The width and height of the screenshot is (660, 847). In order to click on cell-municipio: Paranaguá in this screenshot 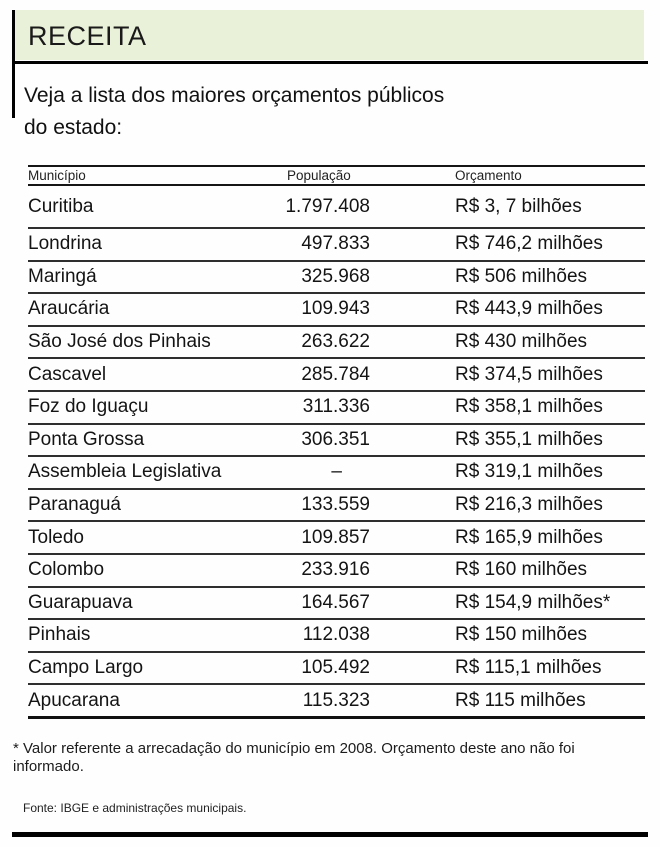, I will do `click(74, 505)`.